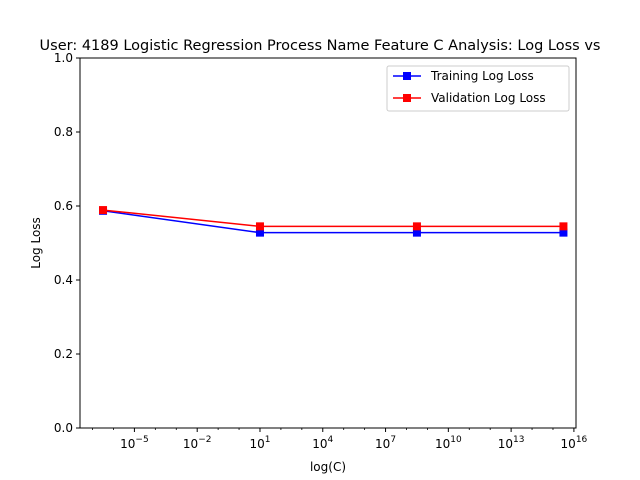  I want to click on legend-frame, so click(478, 88).